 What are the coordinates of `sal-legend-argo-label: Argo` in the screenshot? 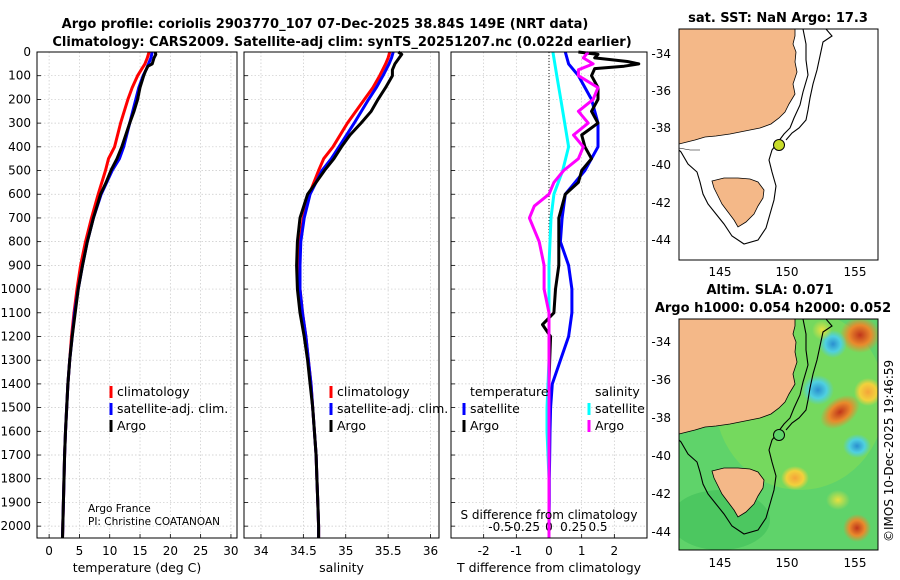 It's located at (351, 425).